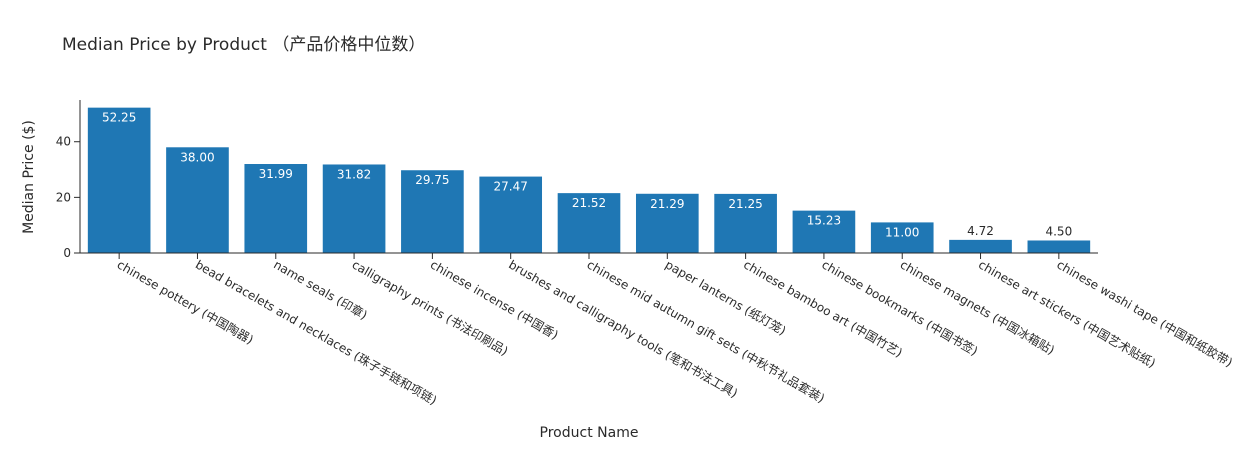 The width and height of the screenshot is (1248, 450). Describe the element at coordinates (354, 174) in the screenshot. I see `bar-value-label: 31.82` at that location.